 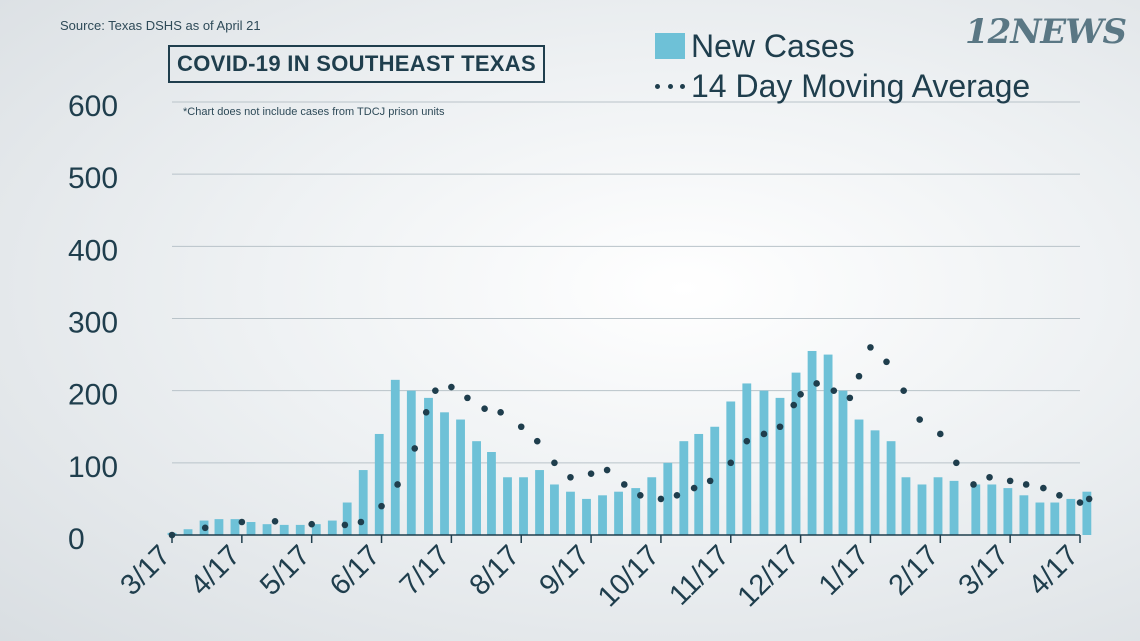 What do you see at coordinates (356, 64) in the screenshot?
I see `chart-title: COVID-19 IN SOUTHEAST TEXAS` at bounding box center [356, 64].